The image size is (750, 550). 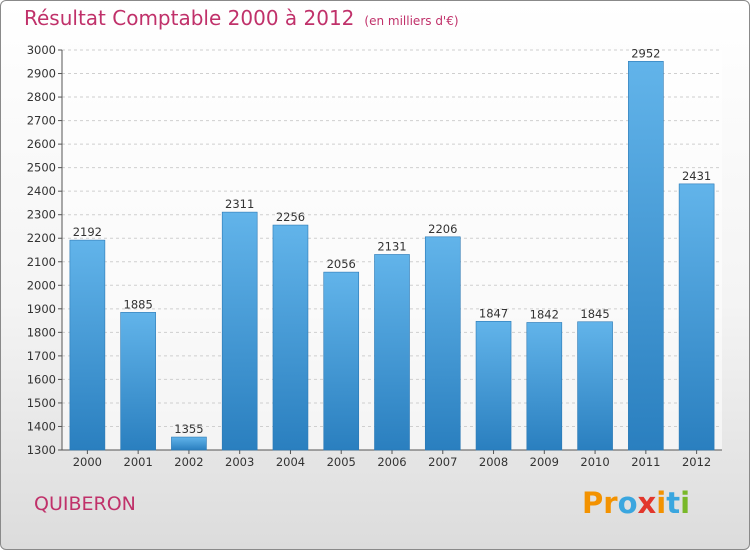 What do you see at coordinates (41, 450) in the screenshot?
I see `y-tick-label: 1300` at bounding box center [41, 450].